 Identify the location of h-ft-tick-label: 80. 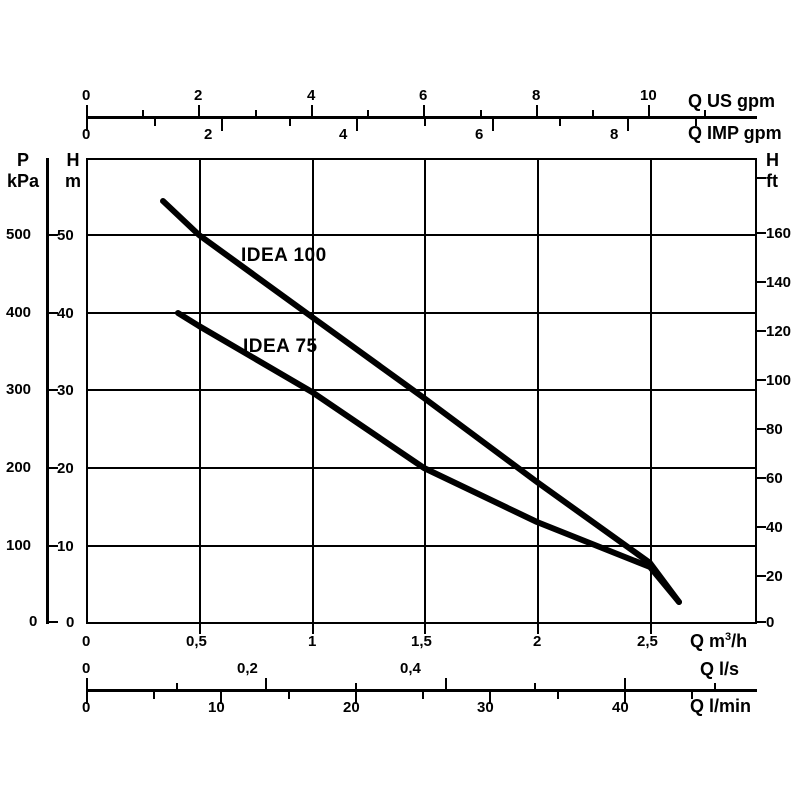
(774, 429).